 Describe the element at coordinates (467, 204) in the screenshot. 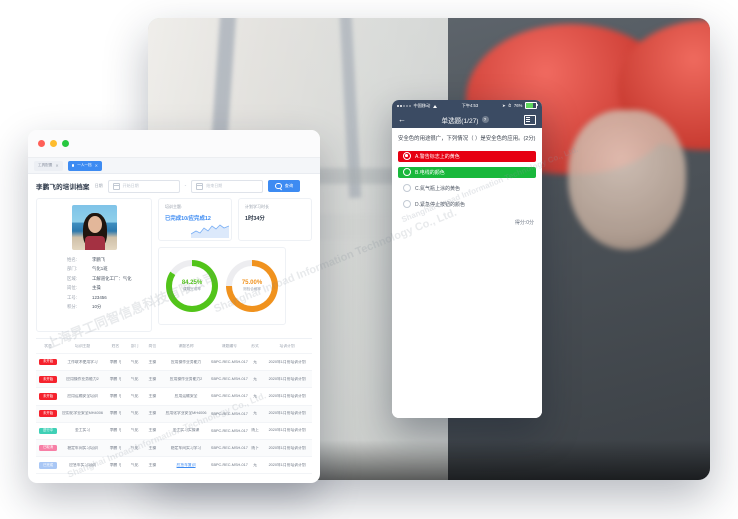

I see `option-d: D.紧急停止按钮的颜色` at that location.